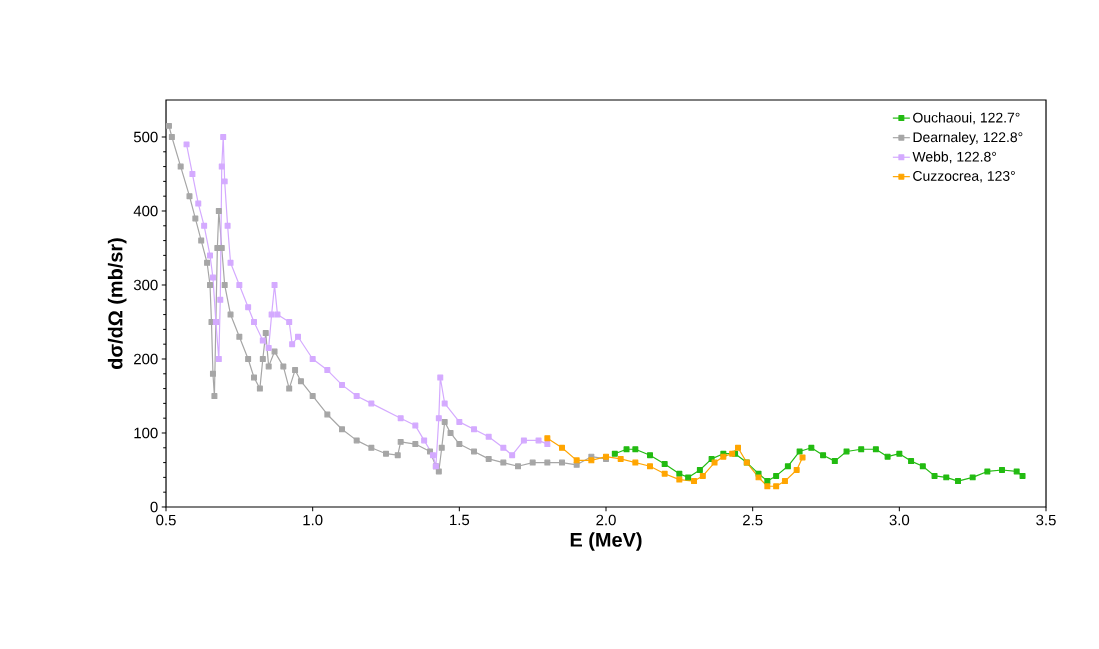  I want to click on legend-label: Cuzzocrea, 123°, so click(964, 177).